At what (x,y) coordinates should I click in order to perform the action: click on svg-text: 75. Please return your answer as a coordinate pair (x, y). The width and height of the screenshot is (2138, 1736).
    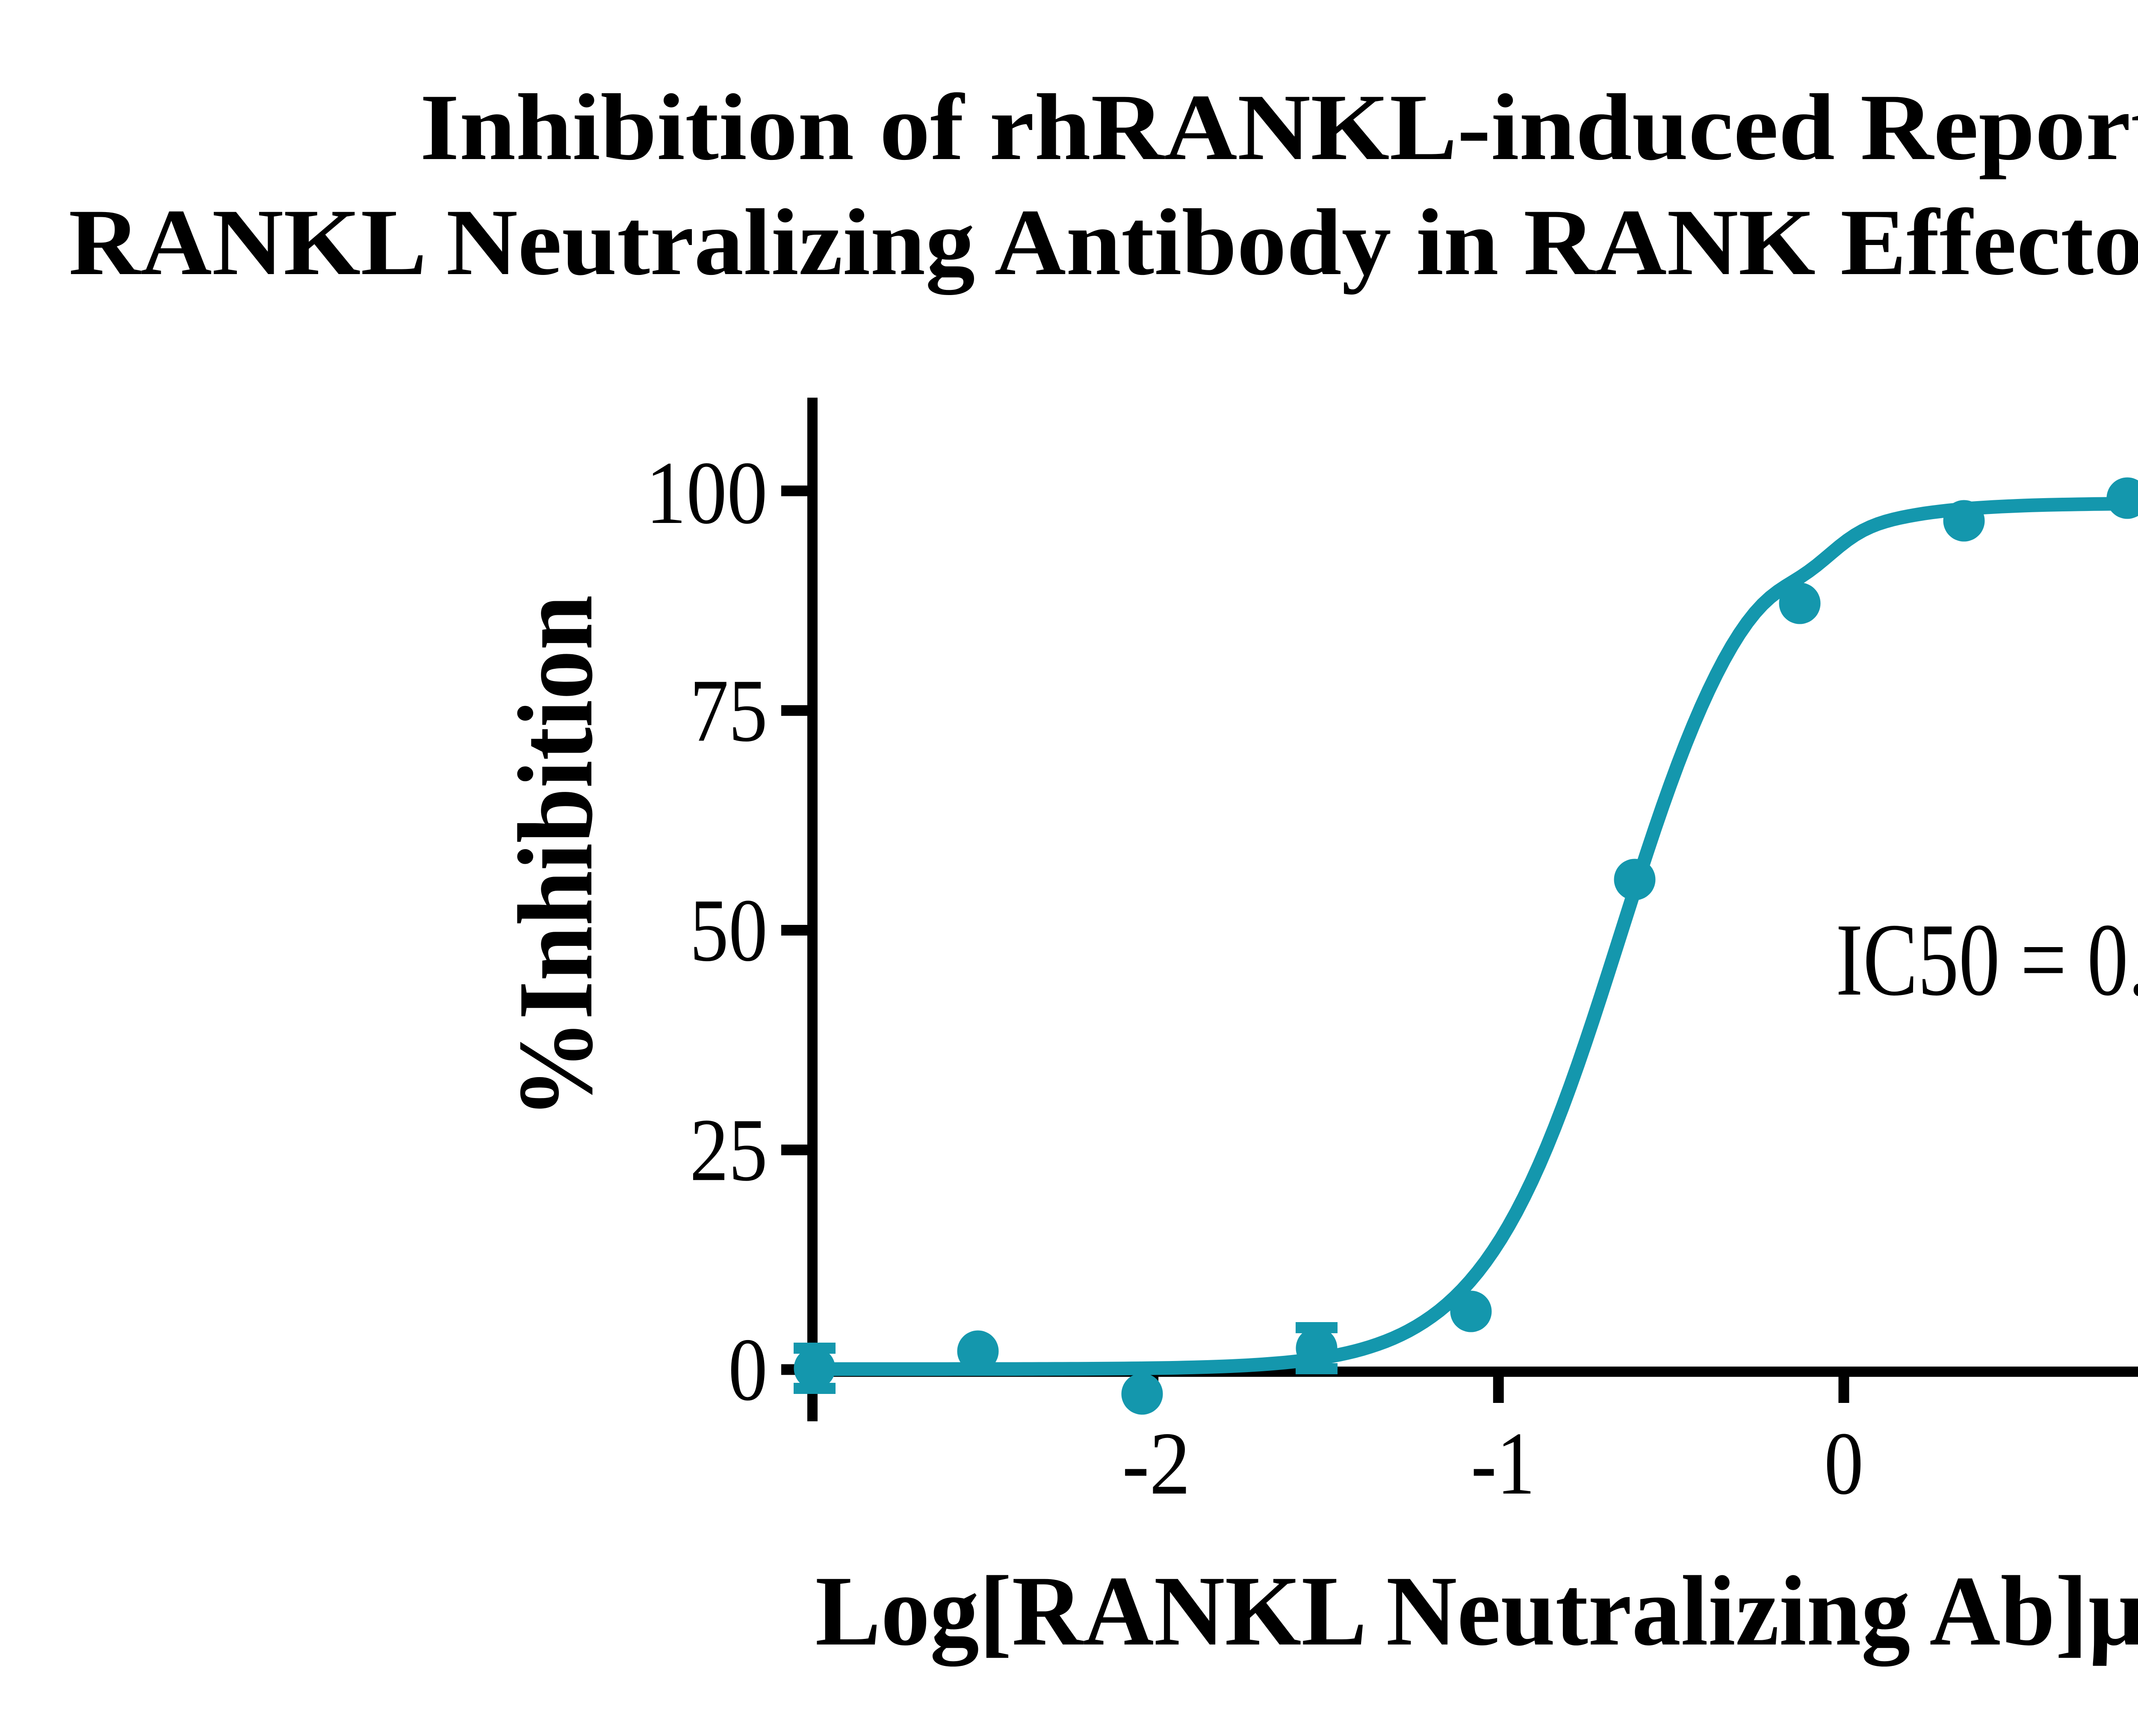
    Looking at the image, I should click on (729, 711).